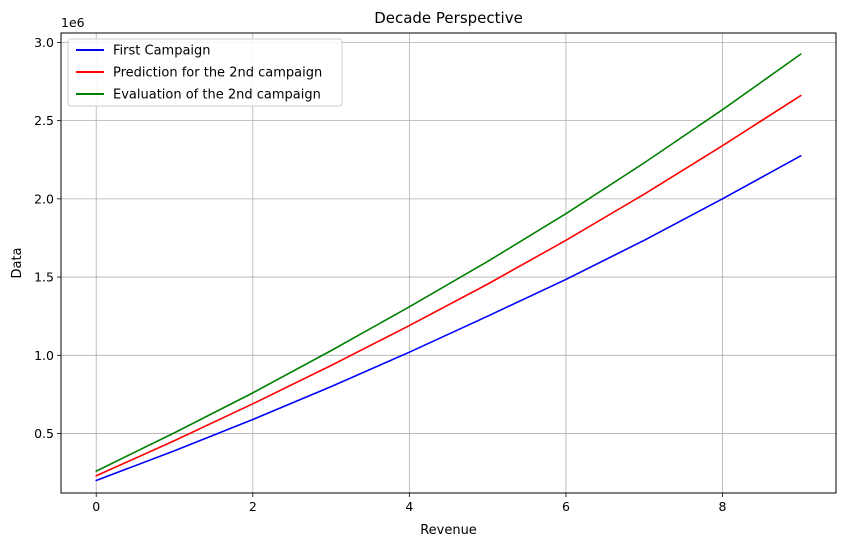 This screenshot has width=846, height=547. I want to click on x-tick-label: 4, so click(409, 506).